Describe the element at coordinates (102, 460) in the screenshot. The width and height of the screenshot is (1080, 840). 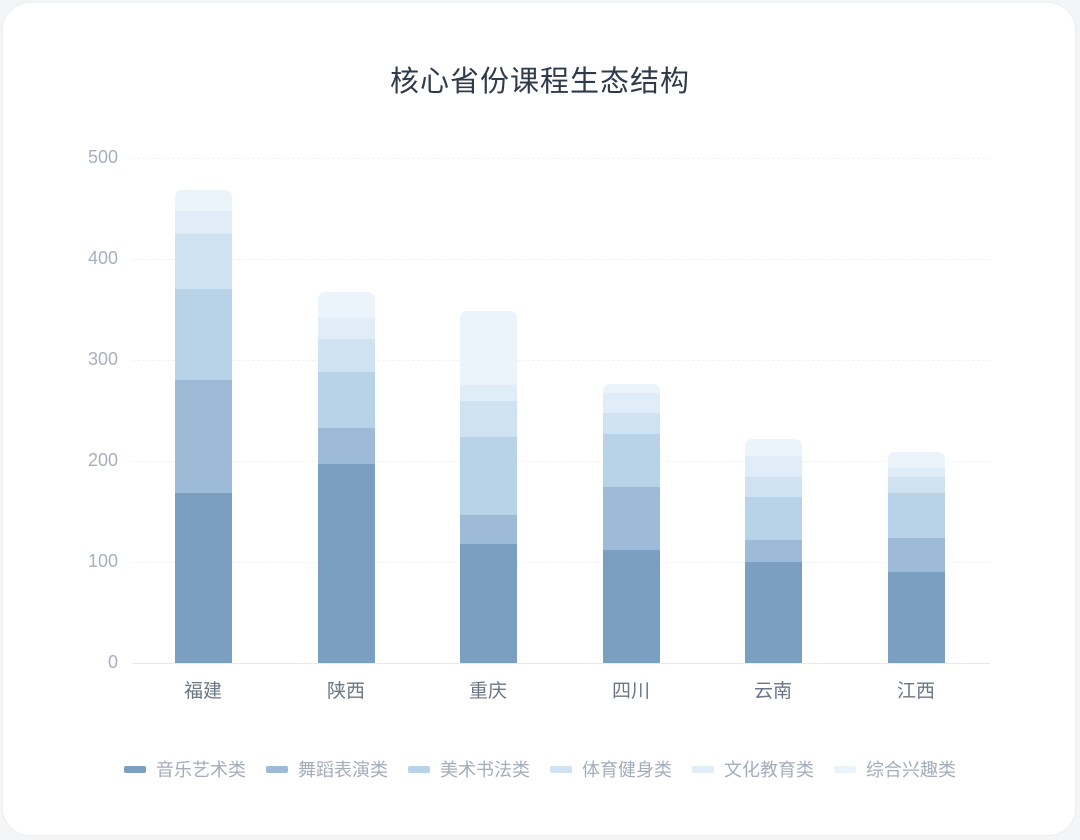
I see `y-tick-label: 200` at that location.